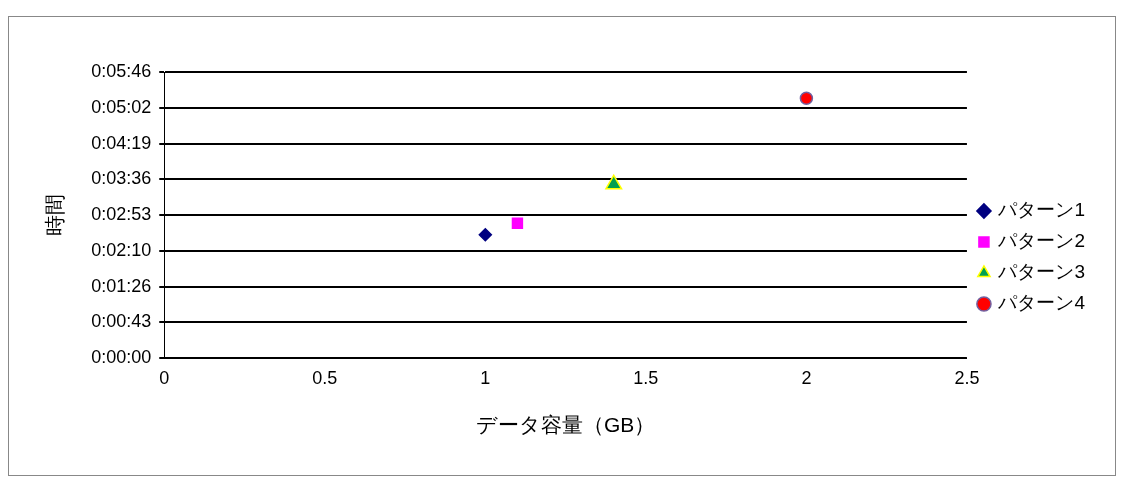 The width and height of the screenshot is (1125, 479). I want to click on y-tick-label: 0:00:00, so click(121, 357).